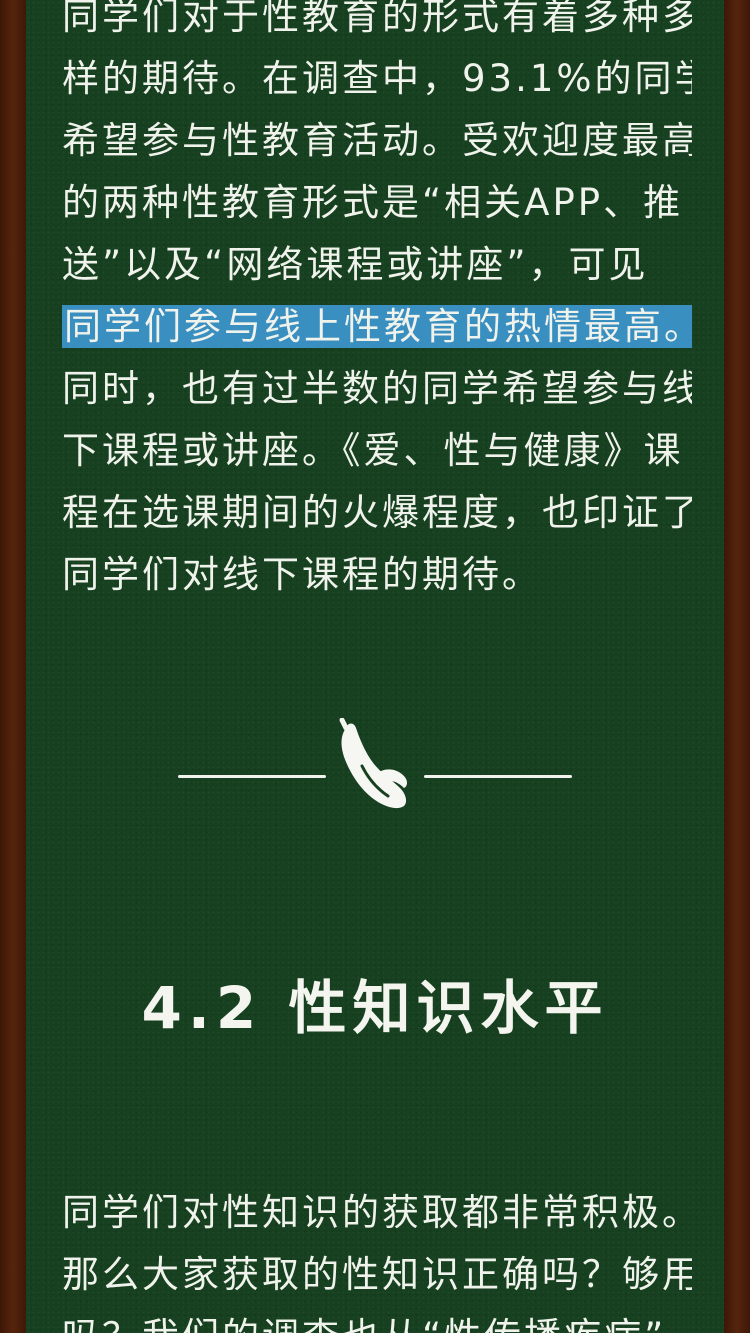 The height and width of the screenshot is (1333, 750). I want to click on section-heading: 4.2 性知识水平, so click(375, 1008).